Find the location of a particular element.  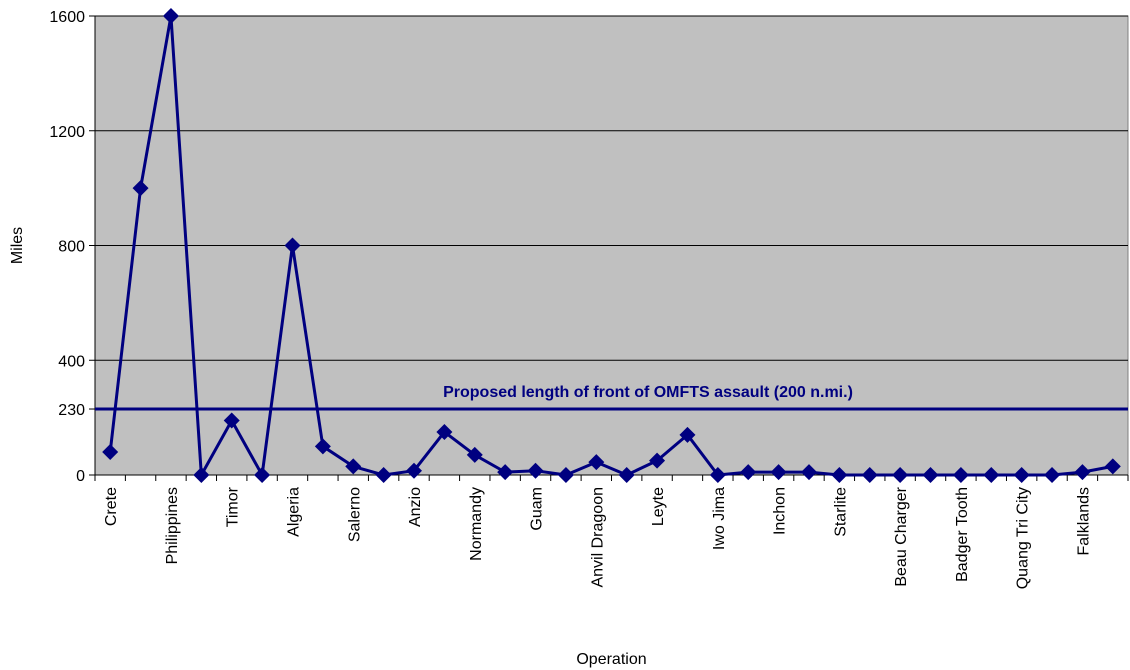

y-tick-label: 1200 is located at coordinates (67, 132).